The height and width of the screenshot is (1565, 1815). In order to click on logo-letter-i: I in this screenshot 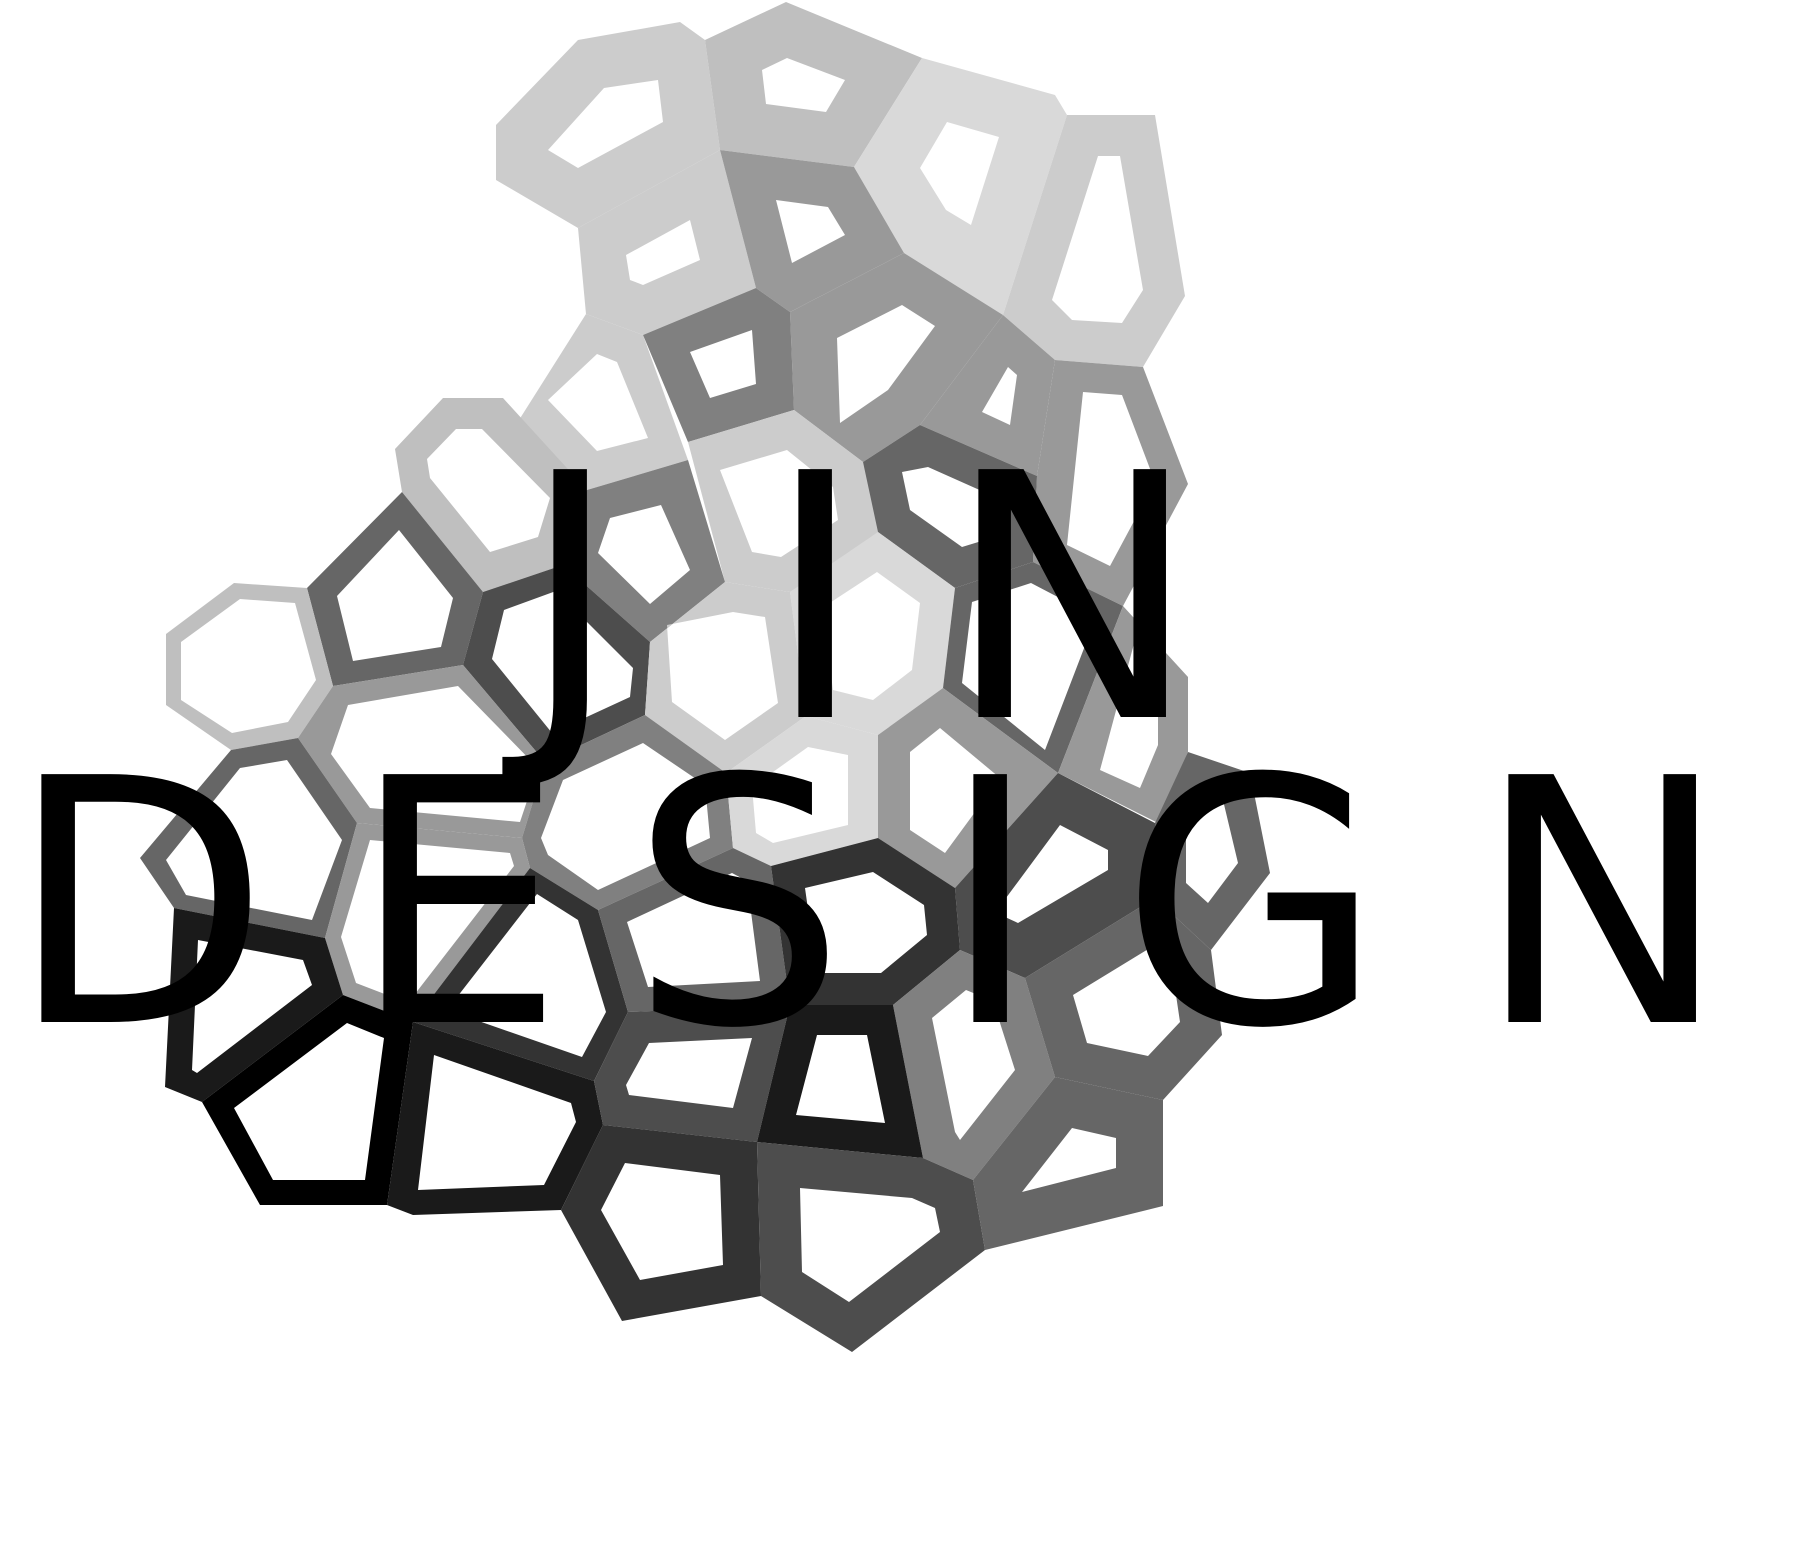, I will do `click(815, 600)`.